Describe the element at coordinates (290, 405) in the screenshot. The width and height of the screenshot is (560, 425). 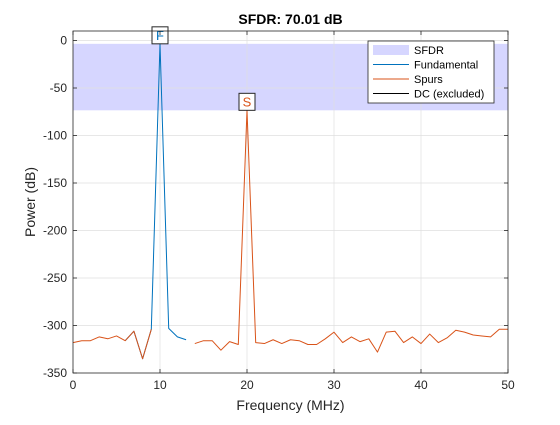
I see `x-axis-label: Frequency (MHz)` at that location.